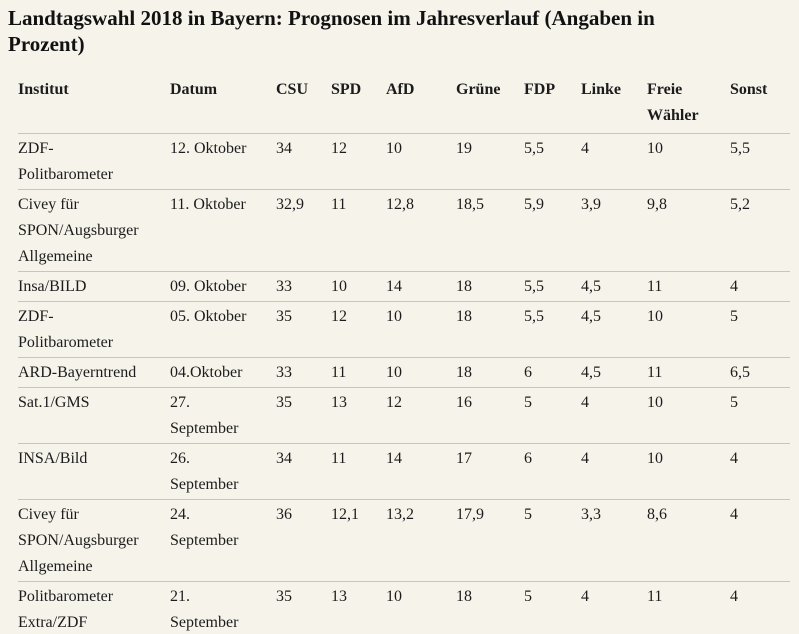 This screenshot has width=799, height=634. Describe the element at coordinates (601, 89) in the screenshot. I see `col-header-linke: Linke` at that location.